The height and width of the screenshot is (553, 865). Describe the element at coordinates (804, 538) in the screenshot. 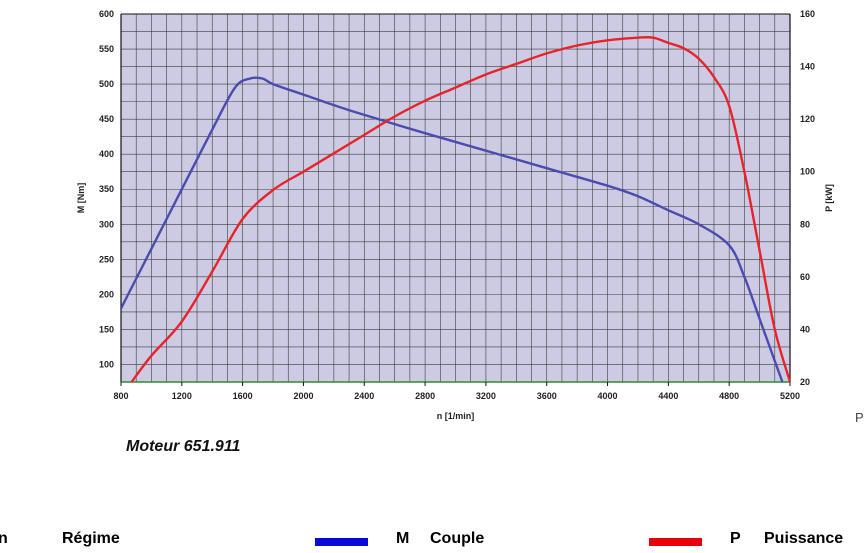

I see `legend-p-label: Puissance` at that location.